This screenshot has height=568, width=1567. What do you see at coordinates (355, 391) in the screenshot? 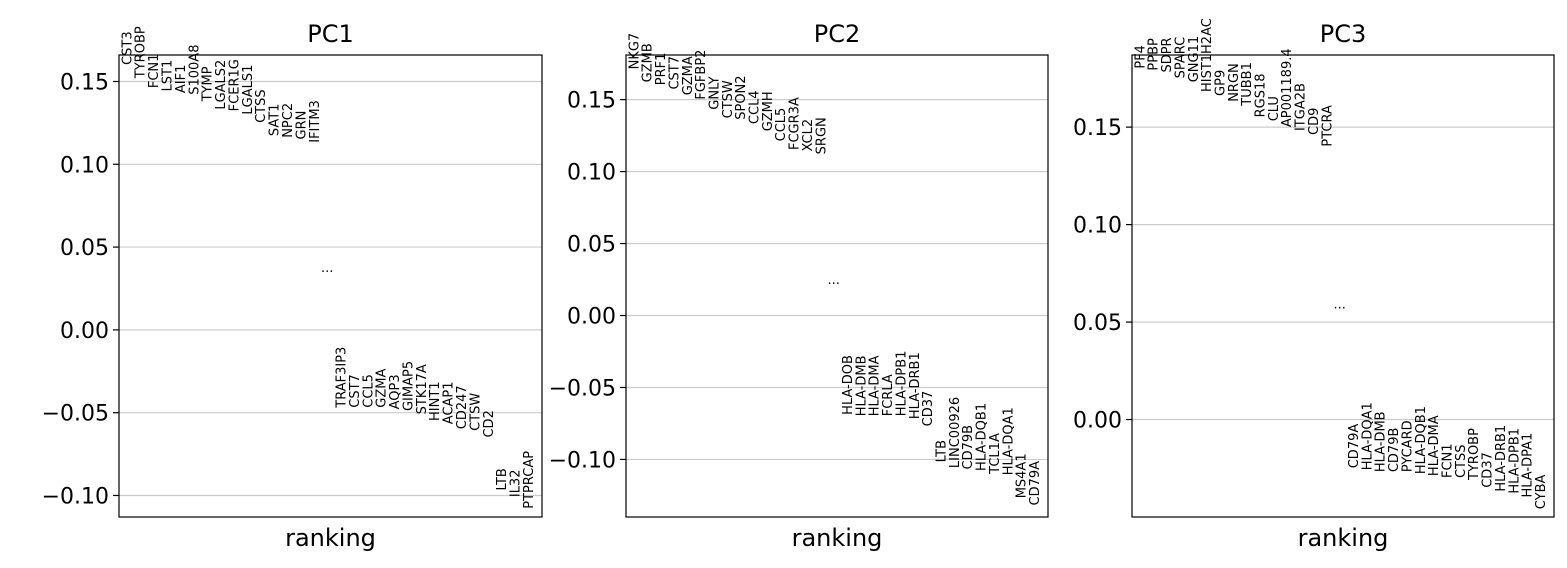
I see `gene-label: CST7` at bounding box center [355, 391].